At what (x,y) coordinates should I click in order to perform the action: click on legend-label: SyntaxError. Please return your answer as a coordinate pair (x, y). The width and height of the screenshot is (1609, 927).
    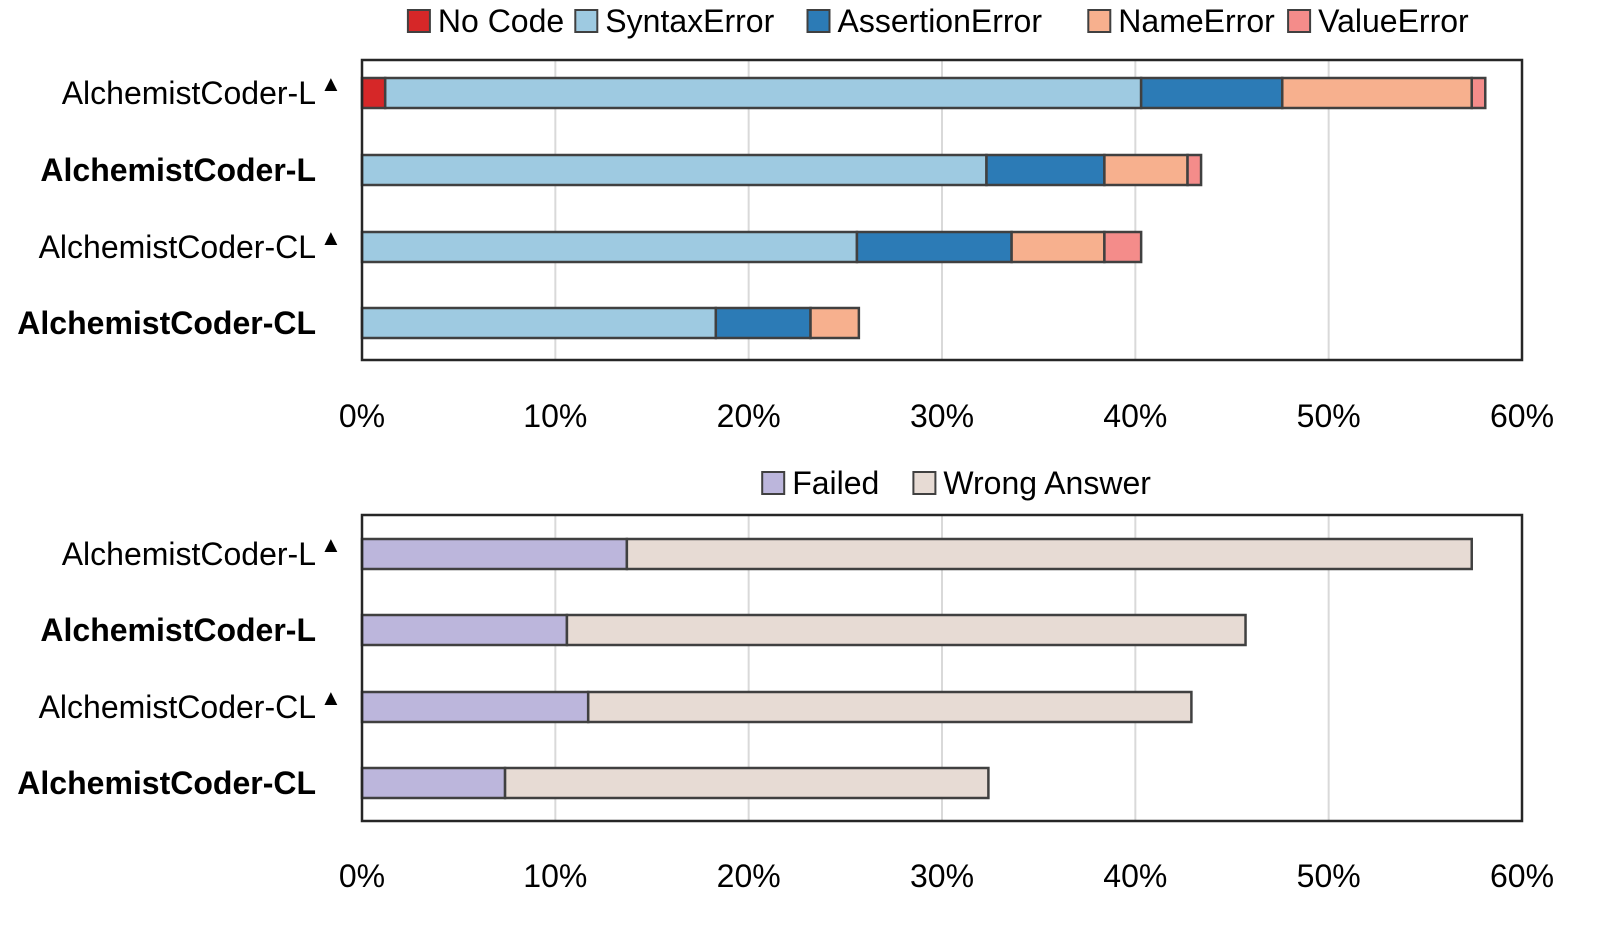
    Looking at the image, I should click on (689, 21).